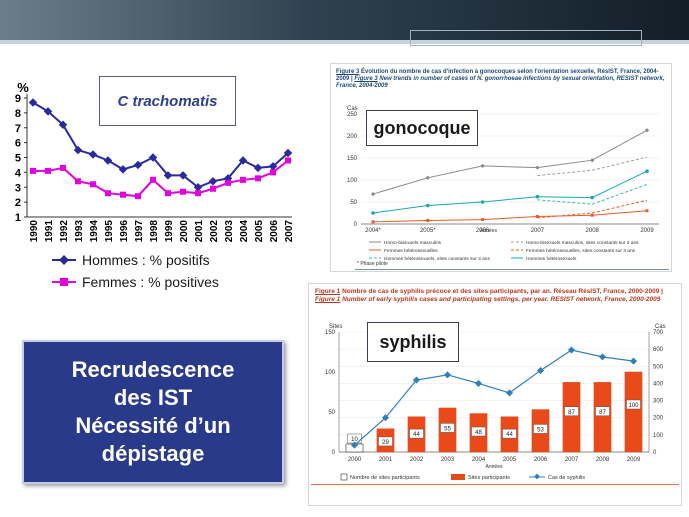 The width and height of the screenshot is (689, 517). I want to click on x-tick-label: 2004*, so click(373, 231).